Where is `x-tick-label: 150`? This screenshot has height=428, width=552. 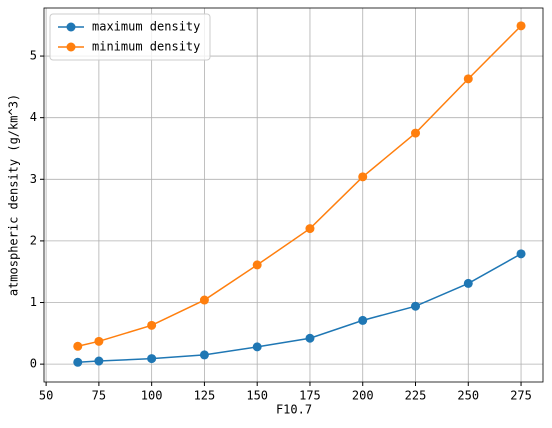 x-tick-label: 150 is located at coordinates (257, 396).